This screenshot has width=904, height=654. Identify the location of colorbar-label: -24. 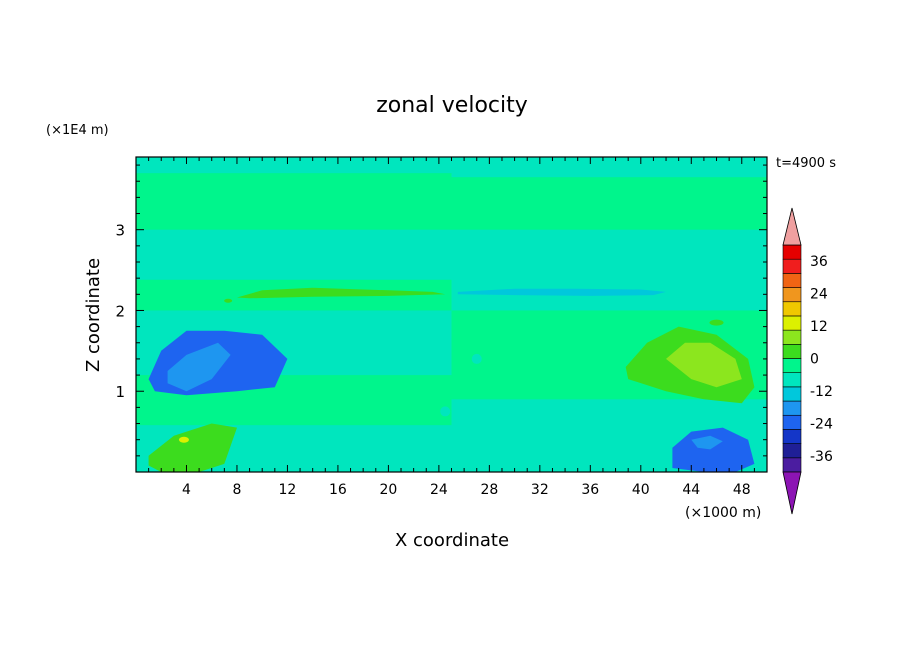
(821, 424).